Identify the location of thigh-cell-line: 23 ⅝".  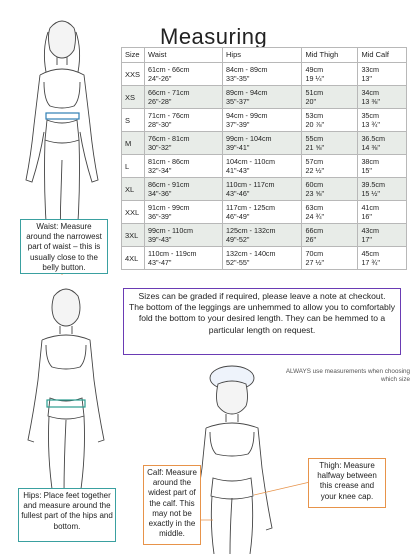
(315, 193).